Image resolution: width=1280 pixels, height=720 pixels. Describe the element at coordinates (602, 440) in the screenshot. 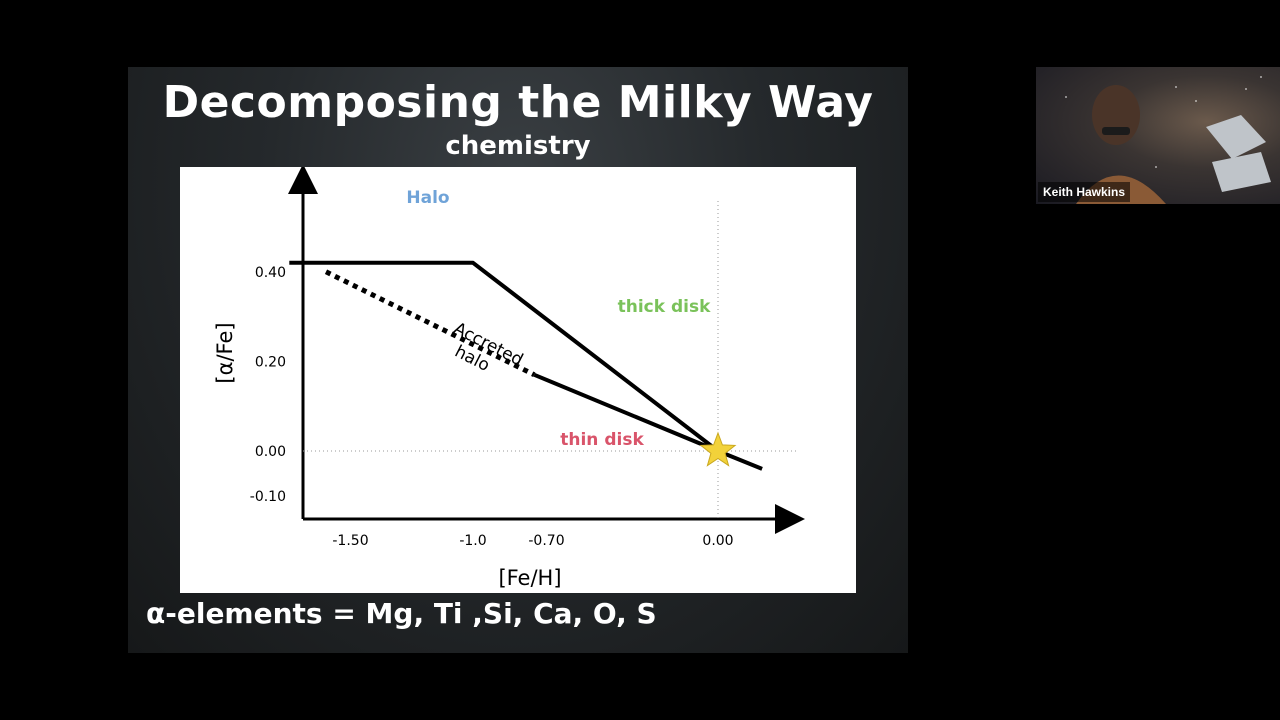

I see `thin-disk-label: thin disk` at that location.